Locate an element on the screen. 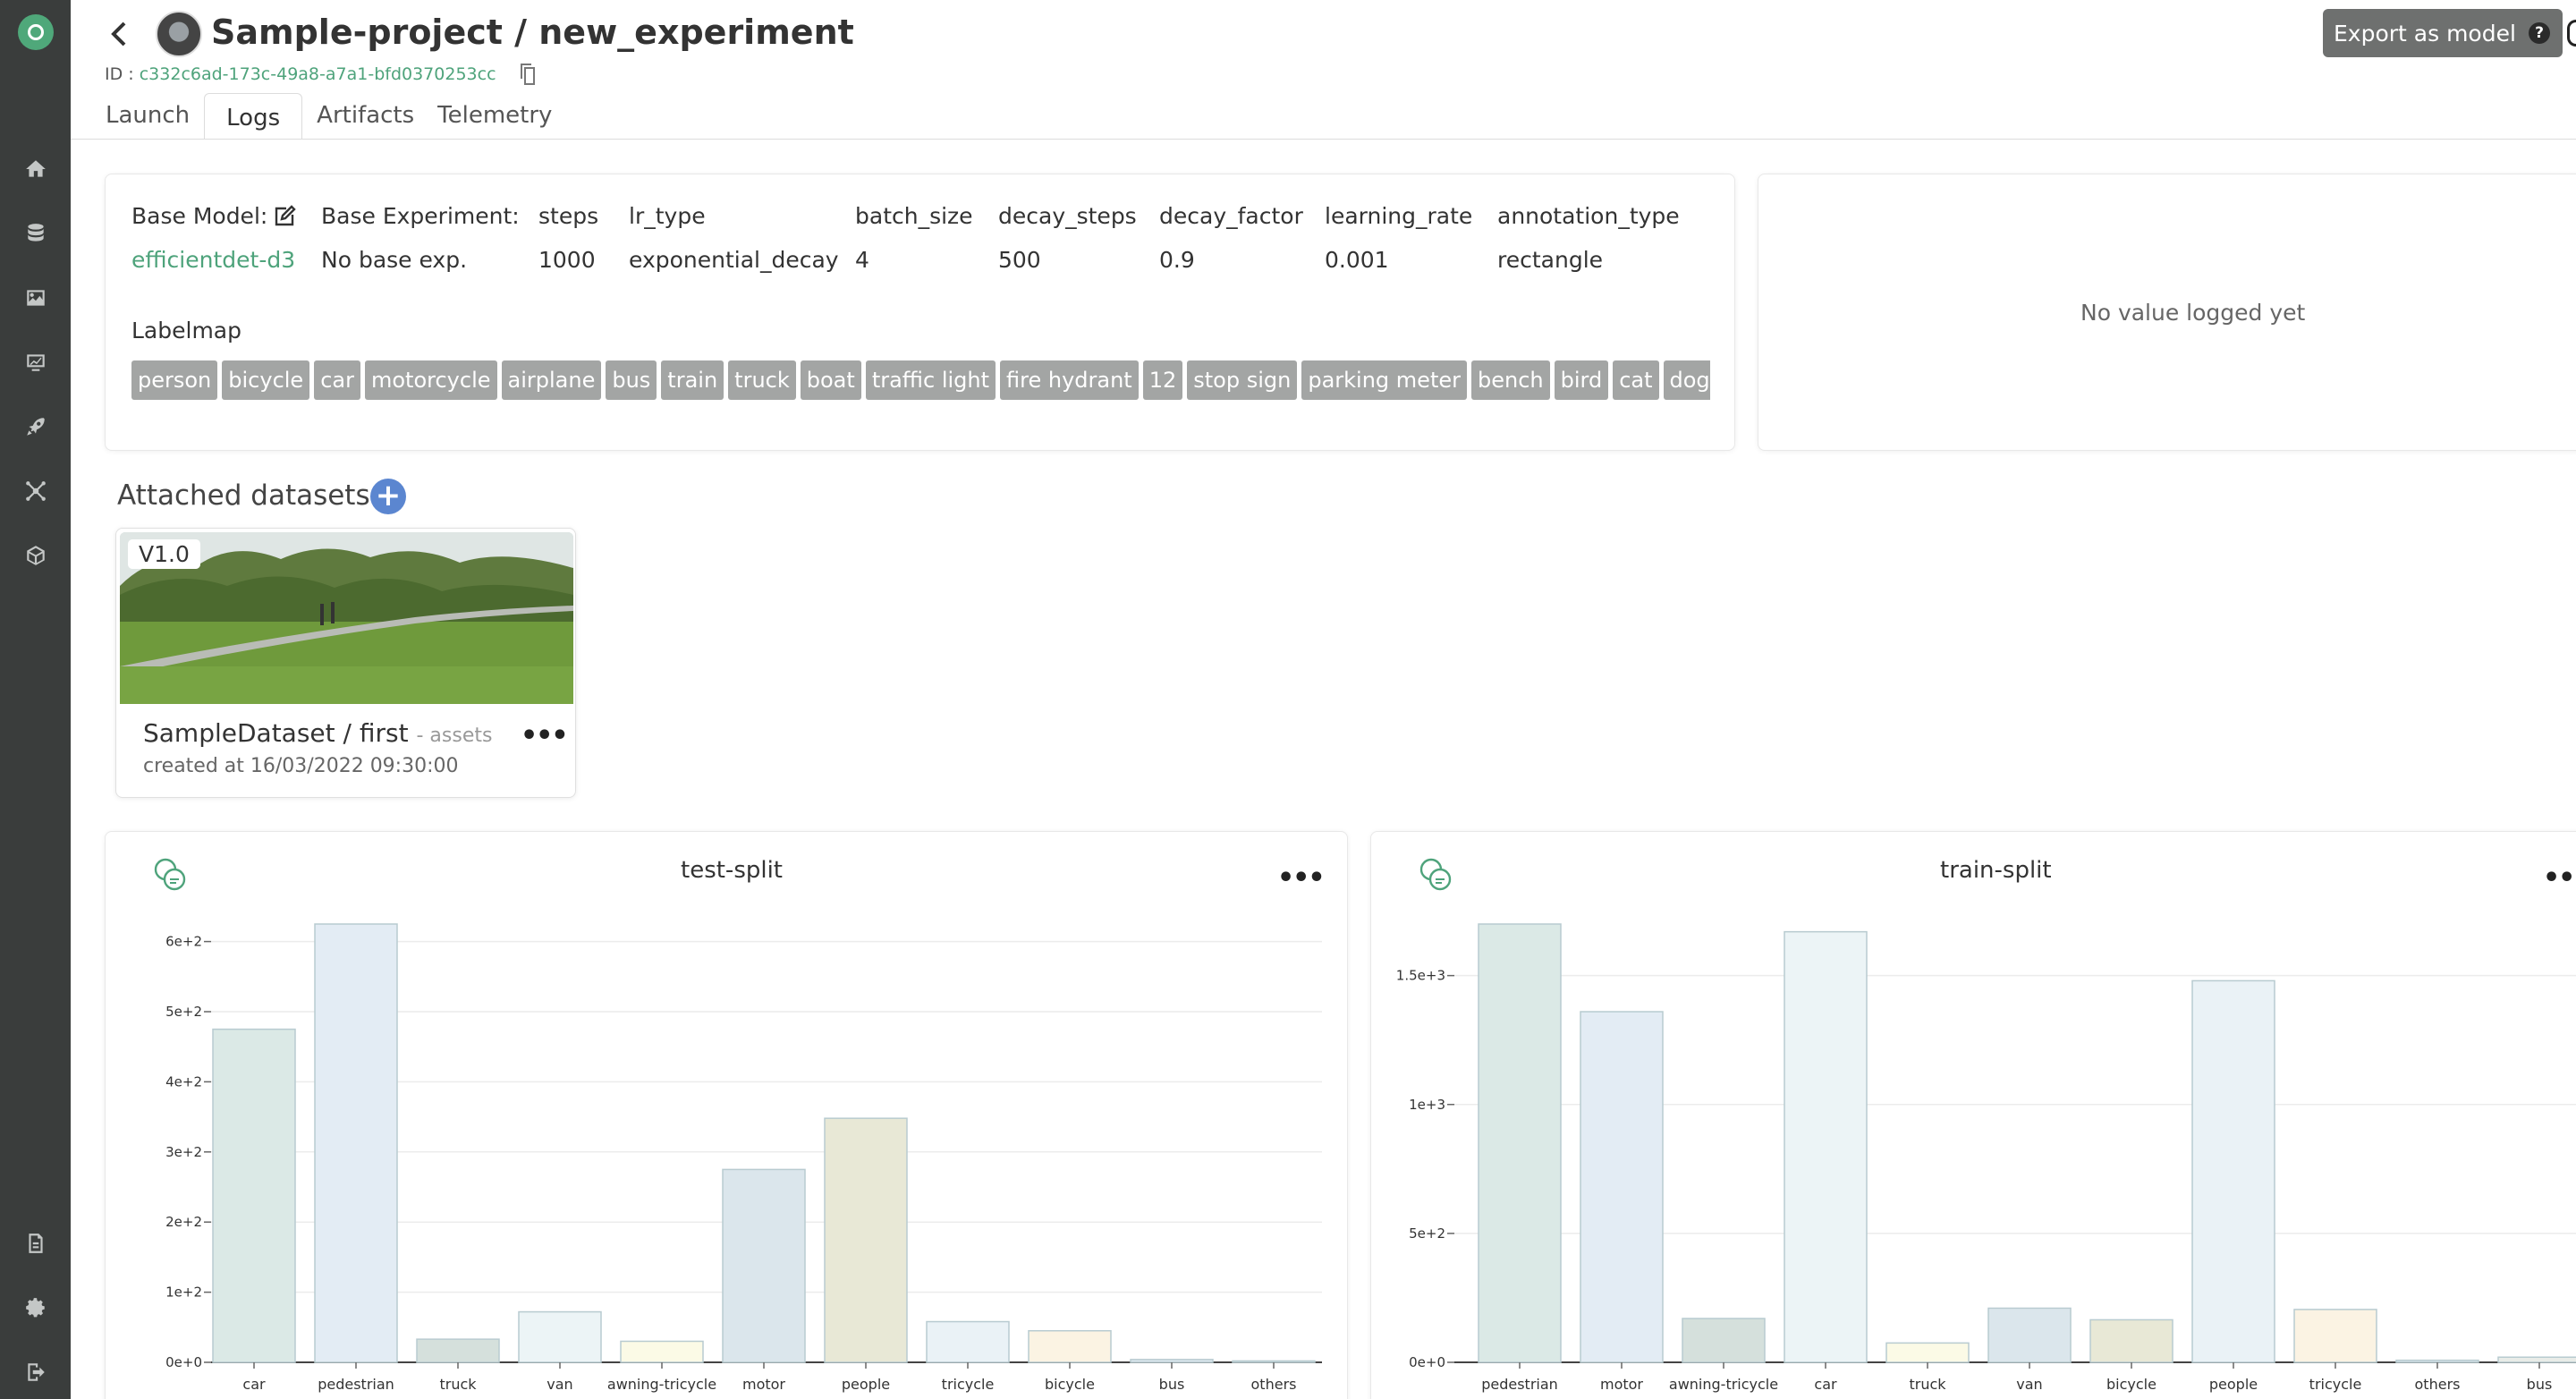 The width and height of the screenshot is (2576, 1399). label-chip: person is located at coordinates (174, 380).